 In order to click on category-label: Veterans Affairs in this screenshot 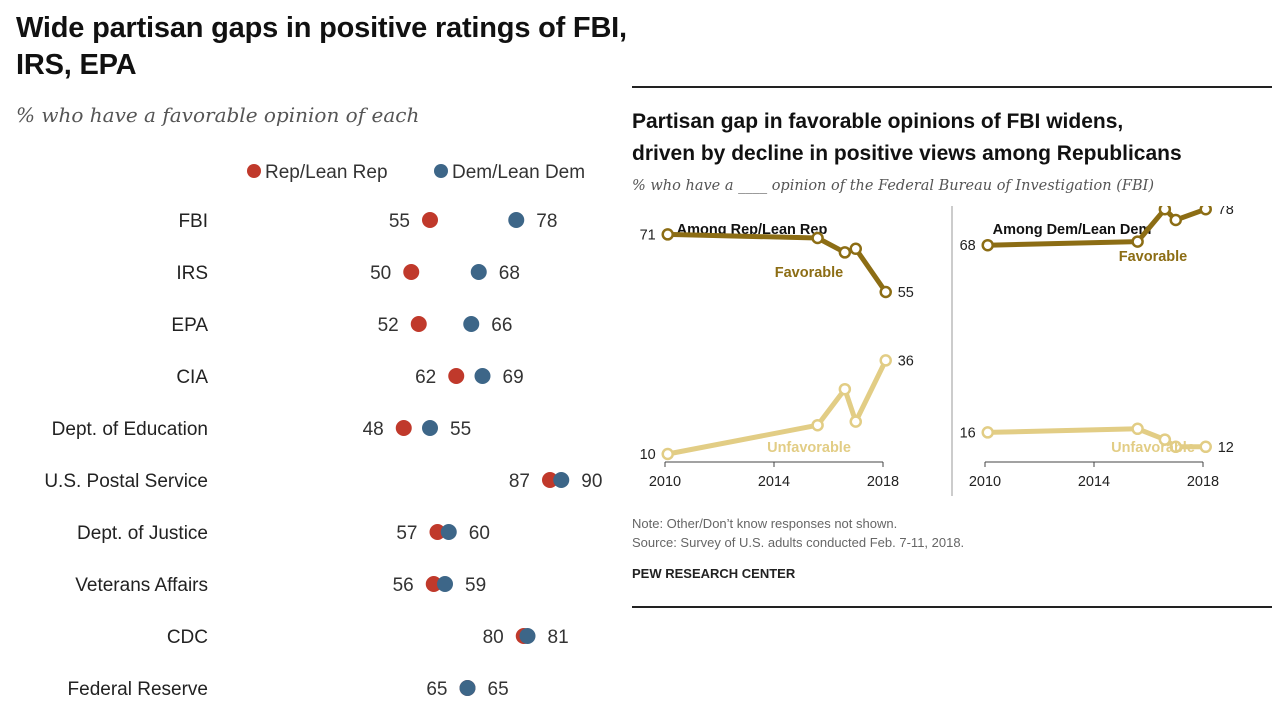, I will do `click(141, 585)`.